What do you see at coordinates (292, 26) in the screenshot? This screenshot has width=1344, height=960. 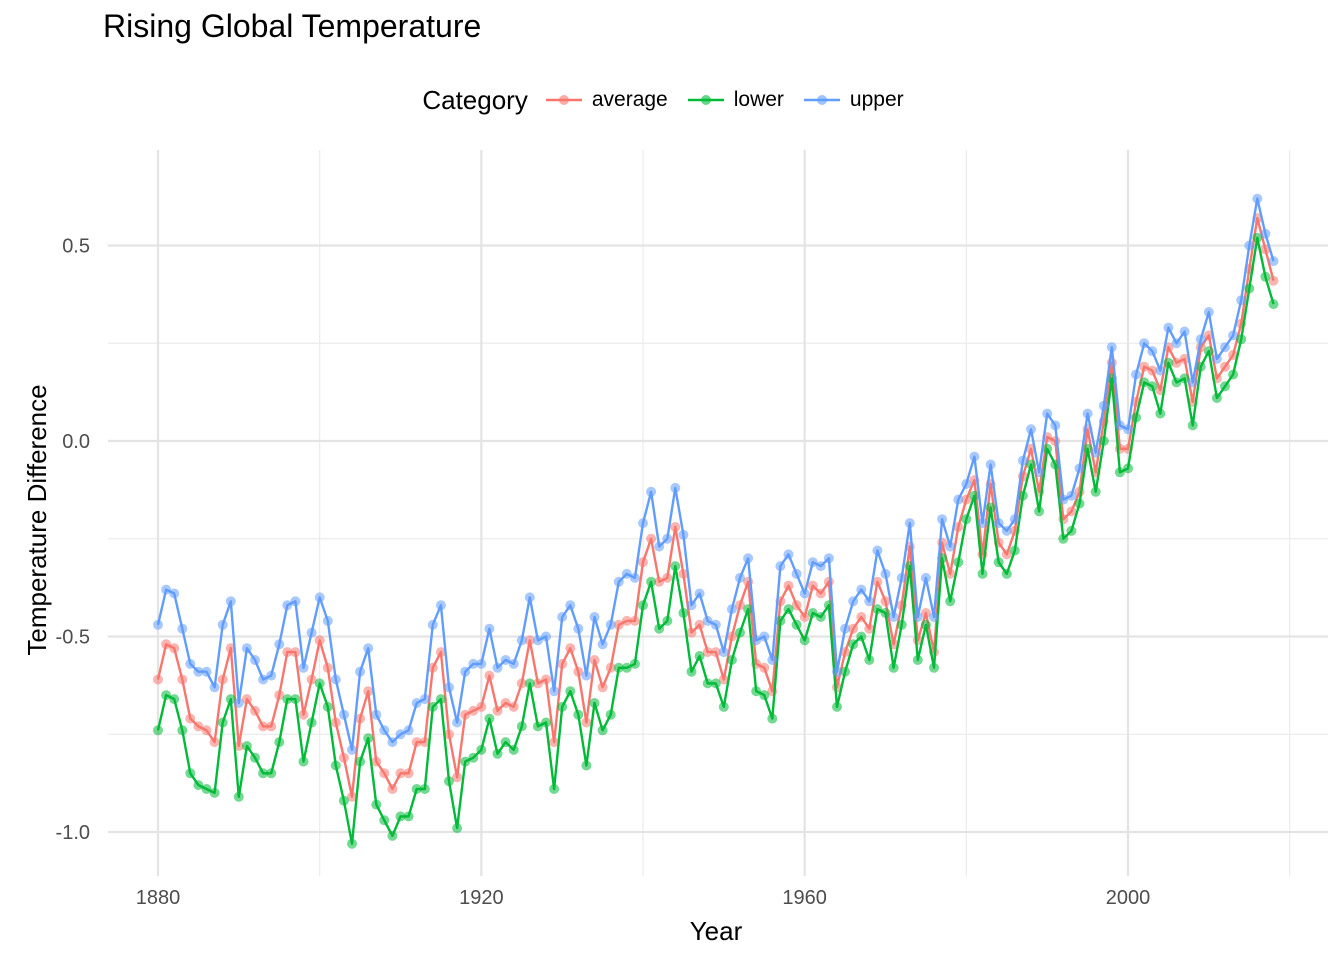 I see `chart-title: Rising Global Temperature` at bounding box center [292, 26].